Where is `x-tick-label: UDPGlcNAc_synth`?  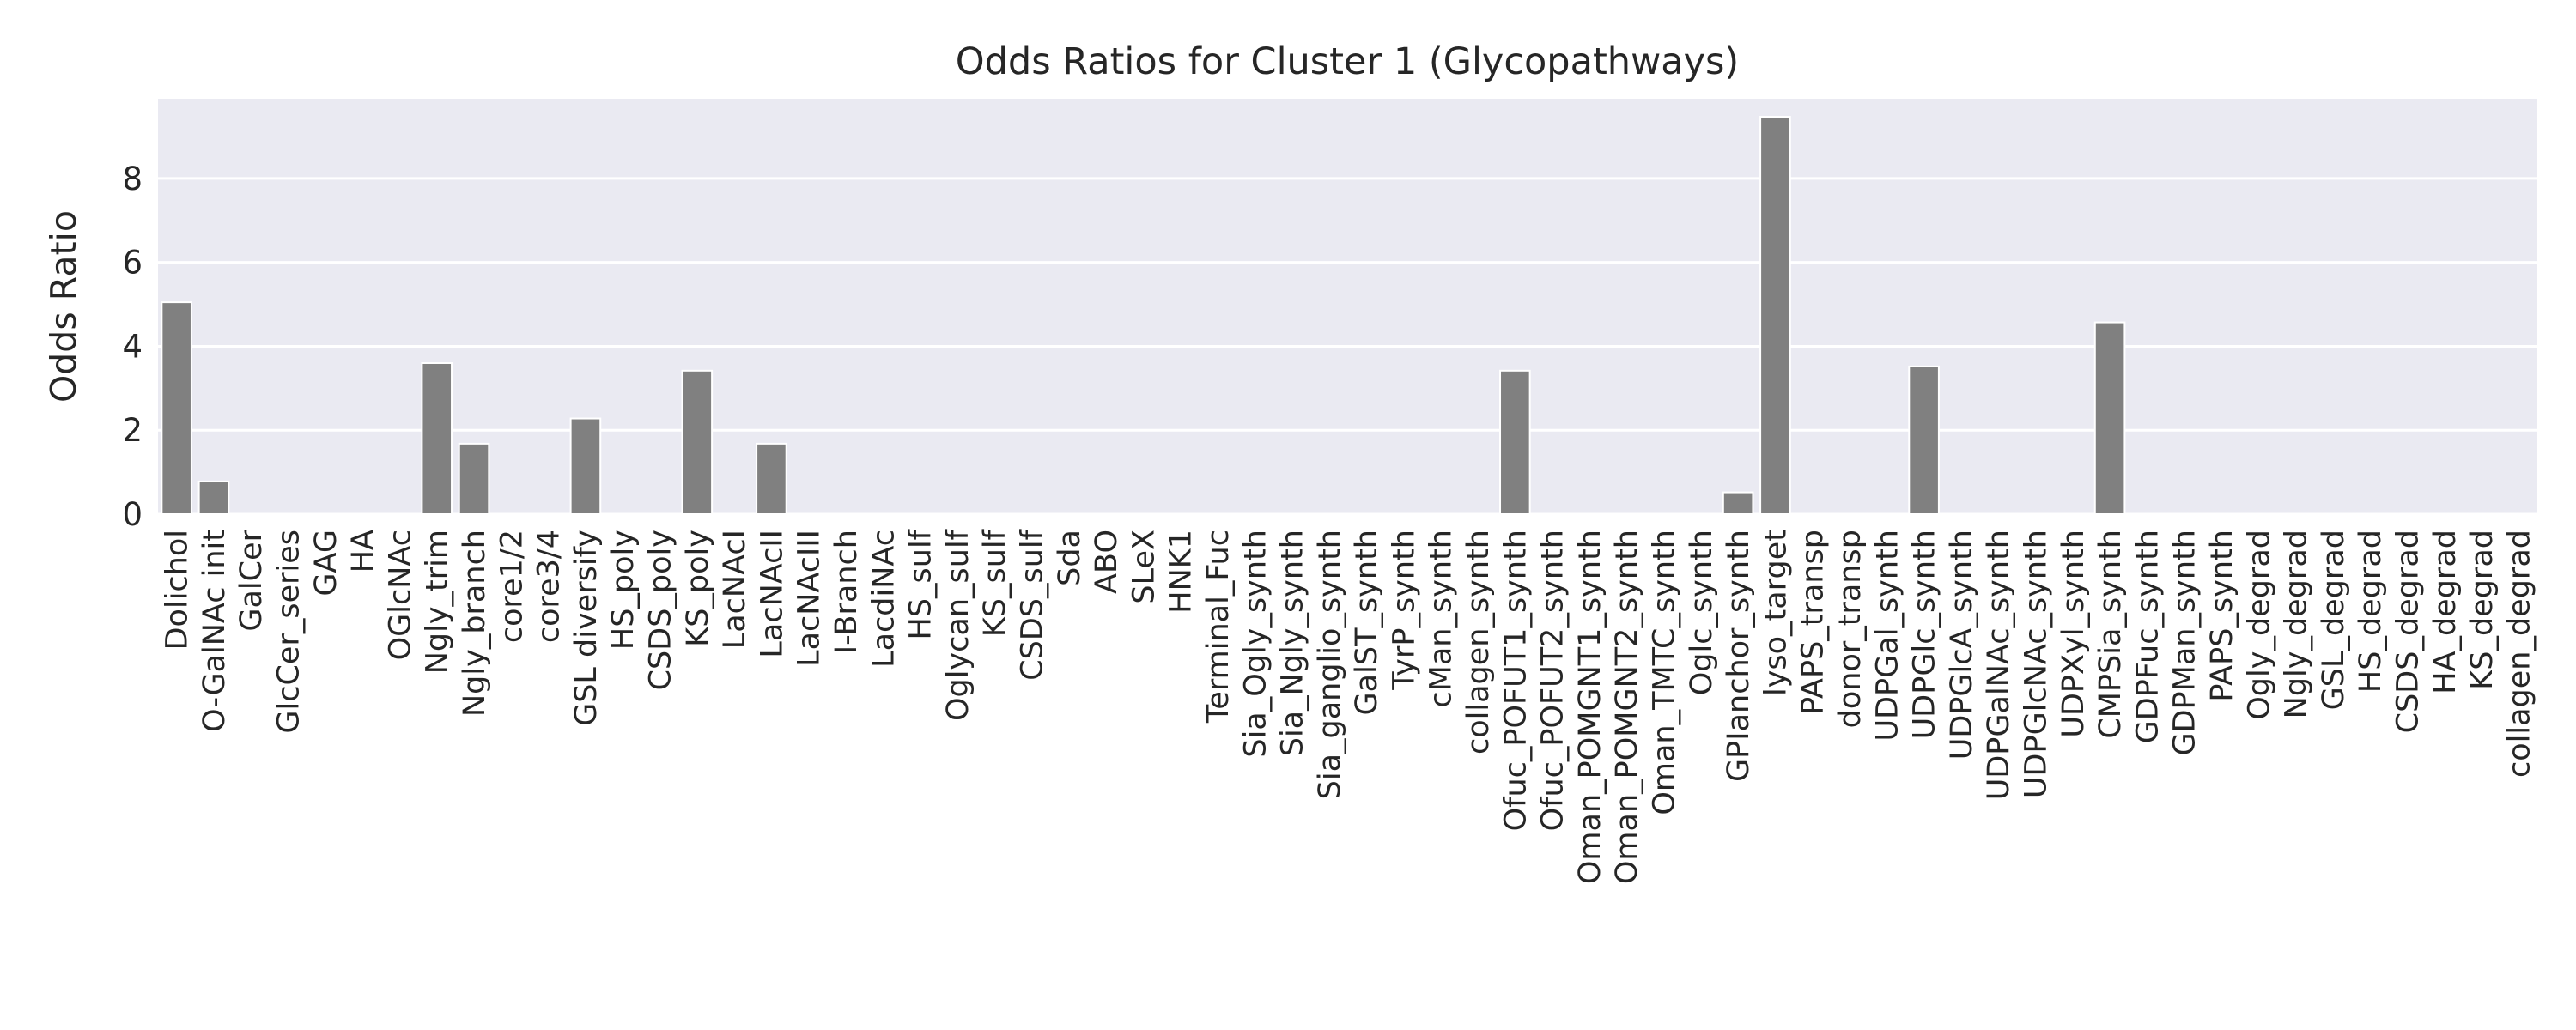 x-tick-label: UDPGlcNAc_synth is located at coordinates (2036, 664).